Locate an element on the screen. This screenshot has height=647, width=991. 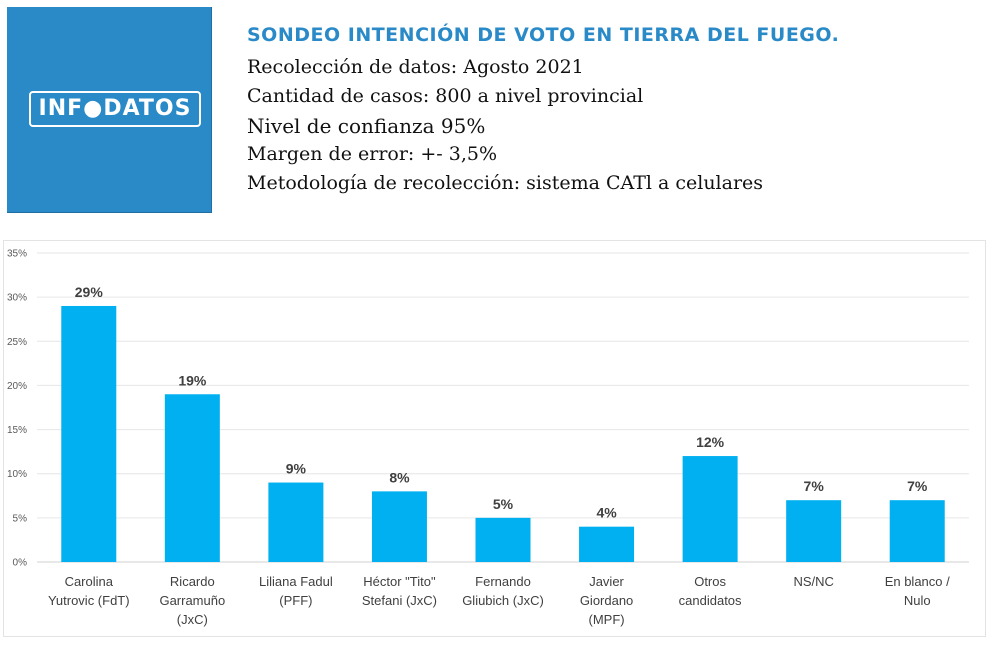
category-label: Héctor "Tito" is located at coordinates (399, 581).